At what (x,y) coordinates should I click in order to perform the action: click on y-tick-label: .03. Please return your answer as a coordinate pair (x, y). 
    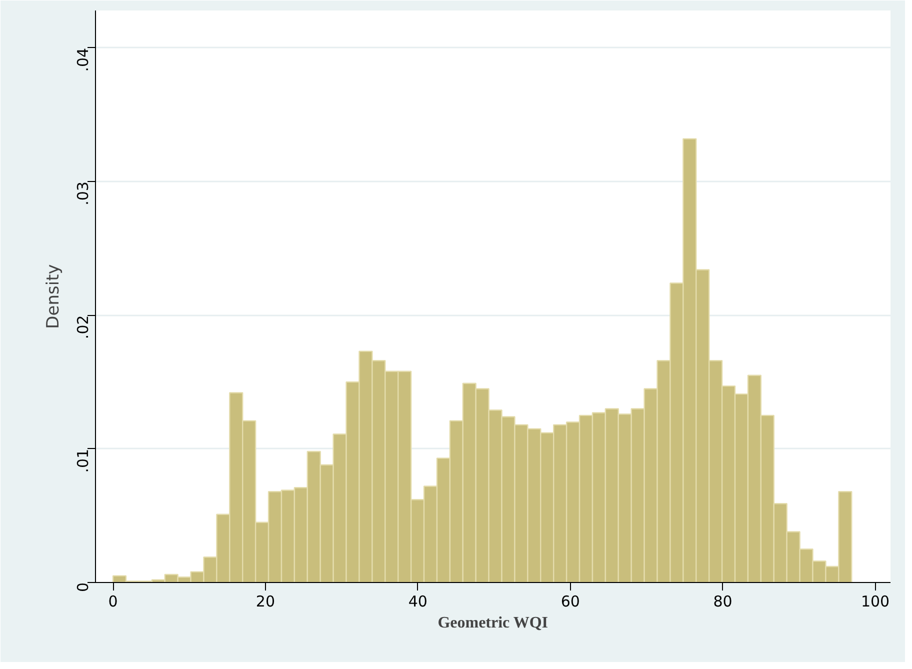
    Looking at the image, I should click on (83, 194).